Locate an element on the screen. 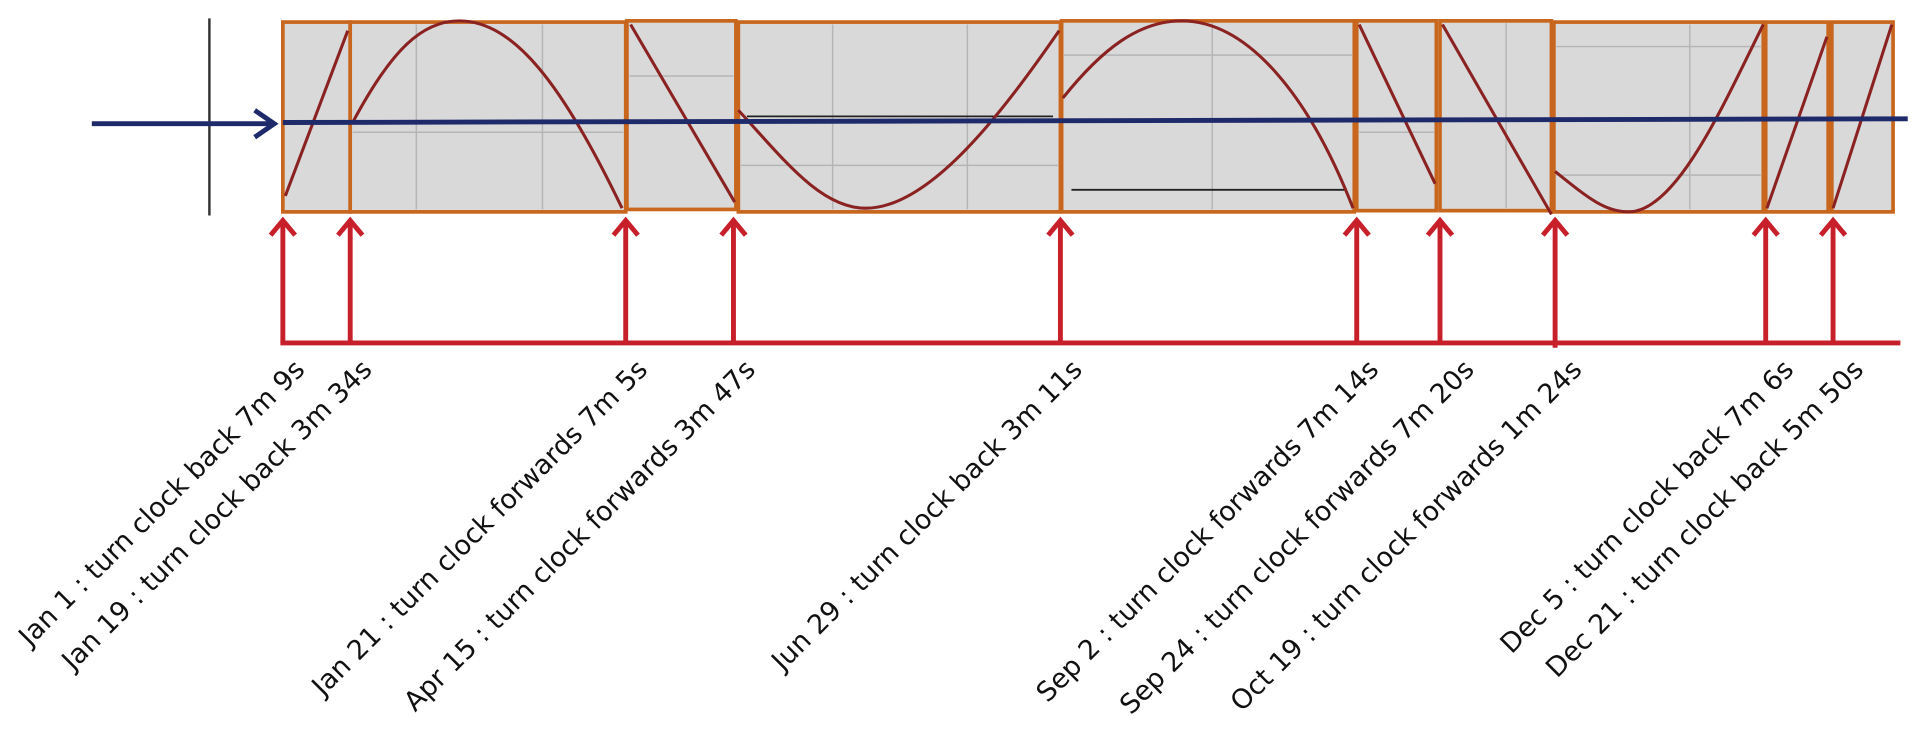 The width and height of the screenshot is (1920, 736). event-label: Jun 29 : turn clock back 3m 11s is located at coordinates (927, 516).